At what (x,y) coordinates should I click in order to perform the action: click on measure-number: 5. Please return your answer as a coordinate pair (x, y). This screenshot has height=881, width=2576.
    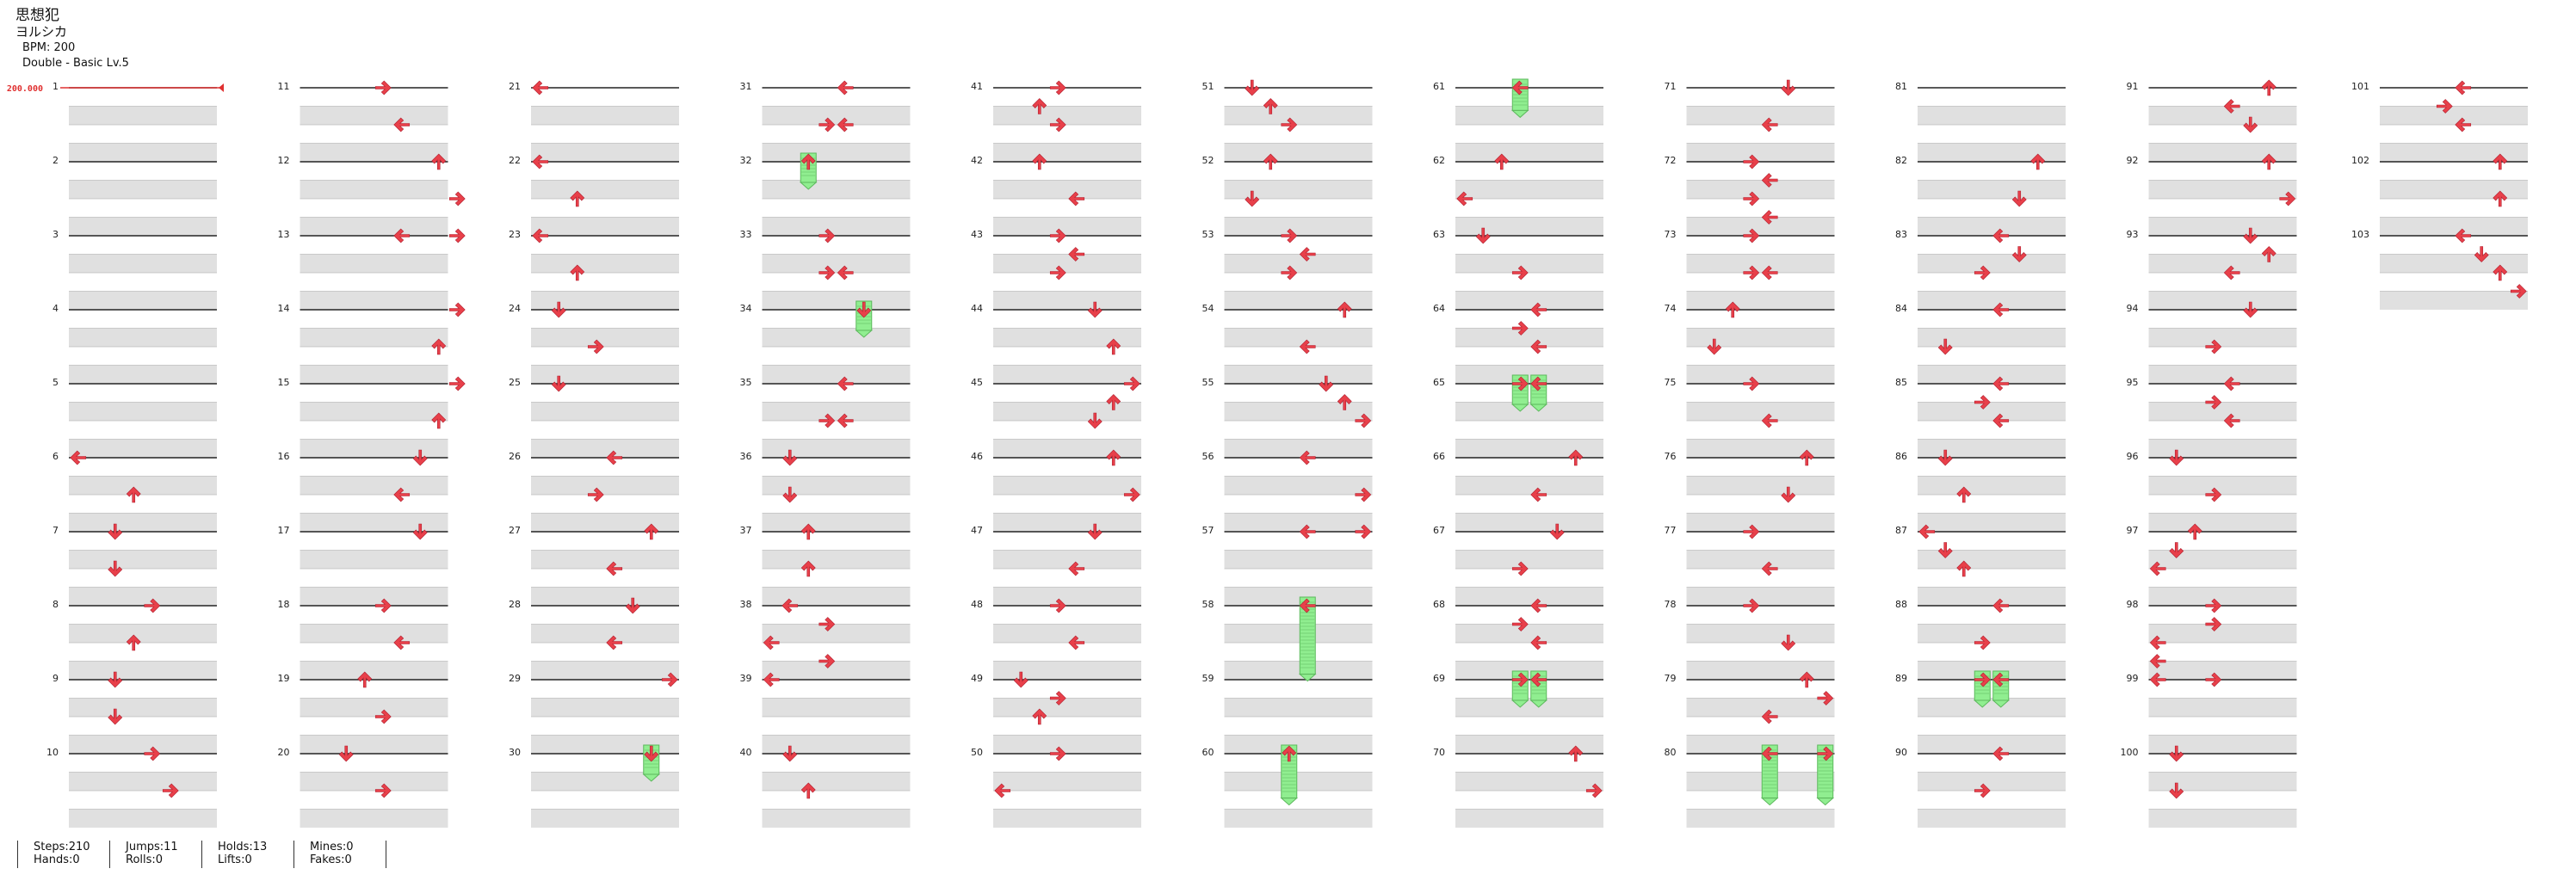
    Looking at the image, I should click on (56, 382).